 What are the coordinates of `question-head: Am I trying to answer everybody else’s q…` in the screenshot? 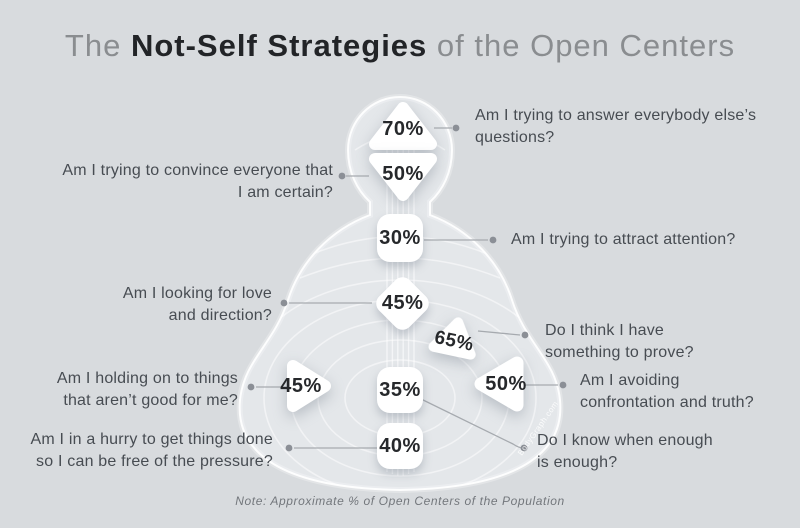 It's located at (616, 126).